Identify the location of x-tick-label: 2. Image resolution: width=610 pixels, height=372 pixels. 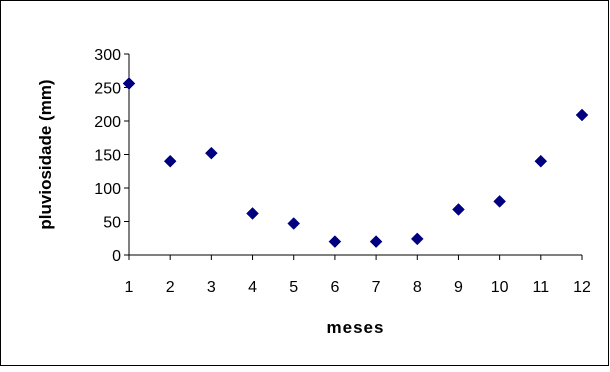
(170, 287).